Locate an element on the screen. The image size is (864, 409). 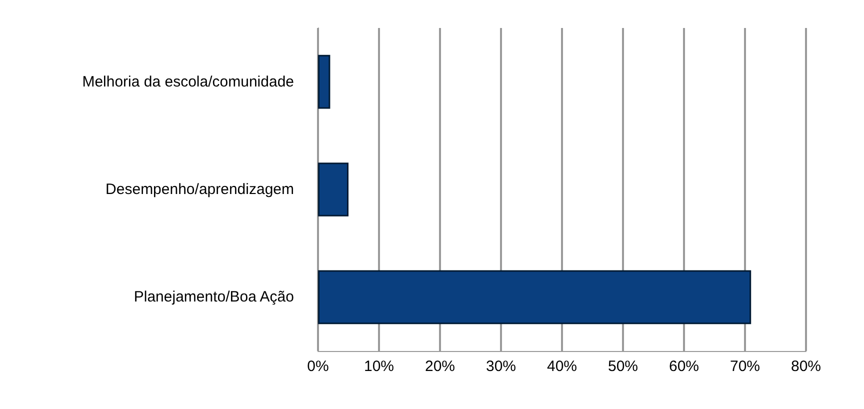
x-tick-label: 60% is located at coordinates (684, 366).